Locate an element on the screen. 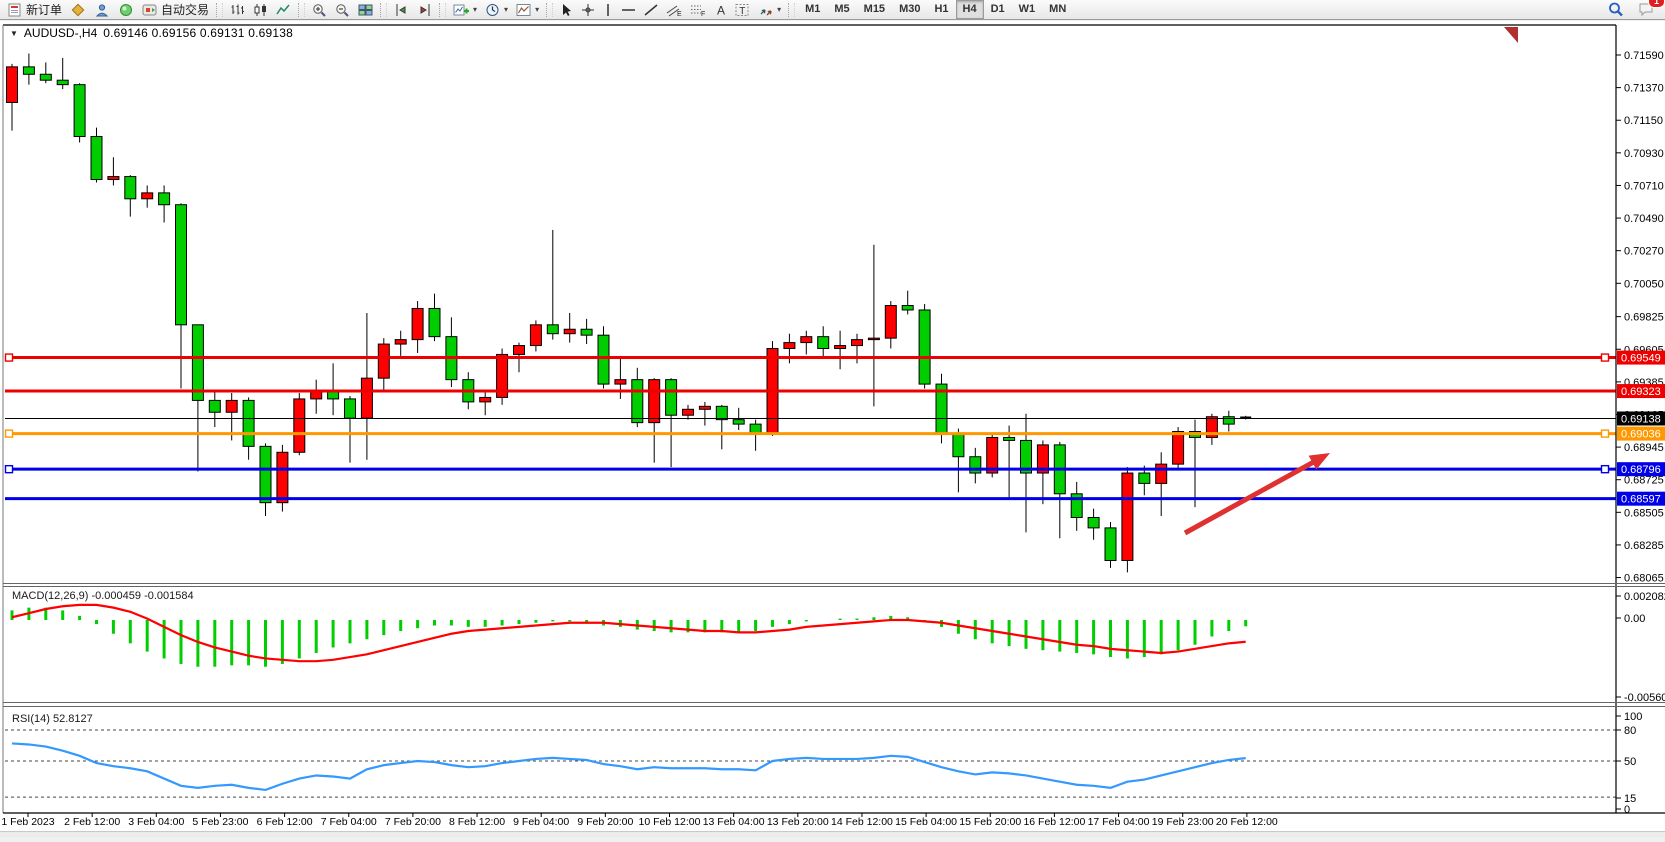 The image size is (1665, 842). trendline-button is located at coordinates (651, 10).